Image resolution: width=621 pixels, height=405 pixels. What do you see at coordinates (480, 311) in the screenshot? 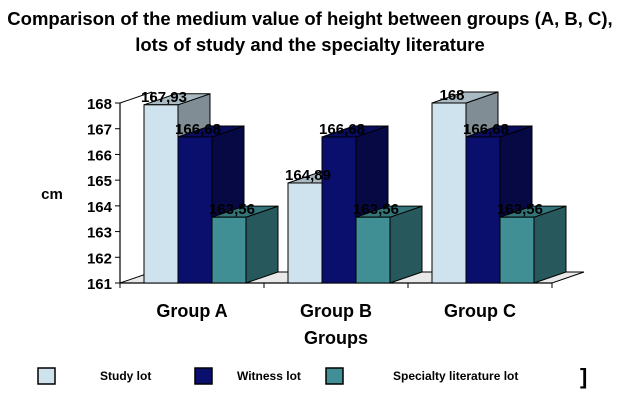
I see `x-tick-label: Group C` at bounding box center [480, 311].